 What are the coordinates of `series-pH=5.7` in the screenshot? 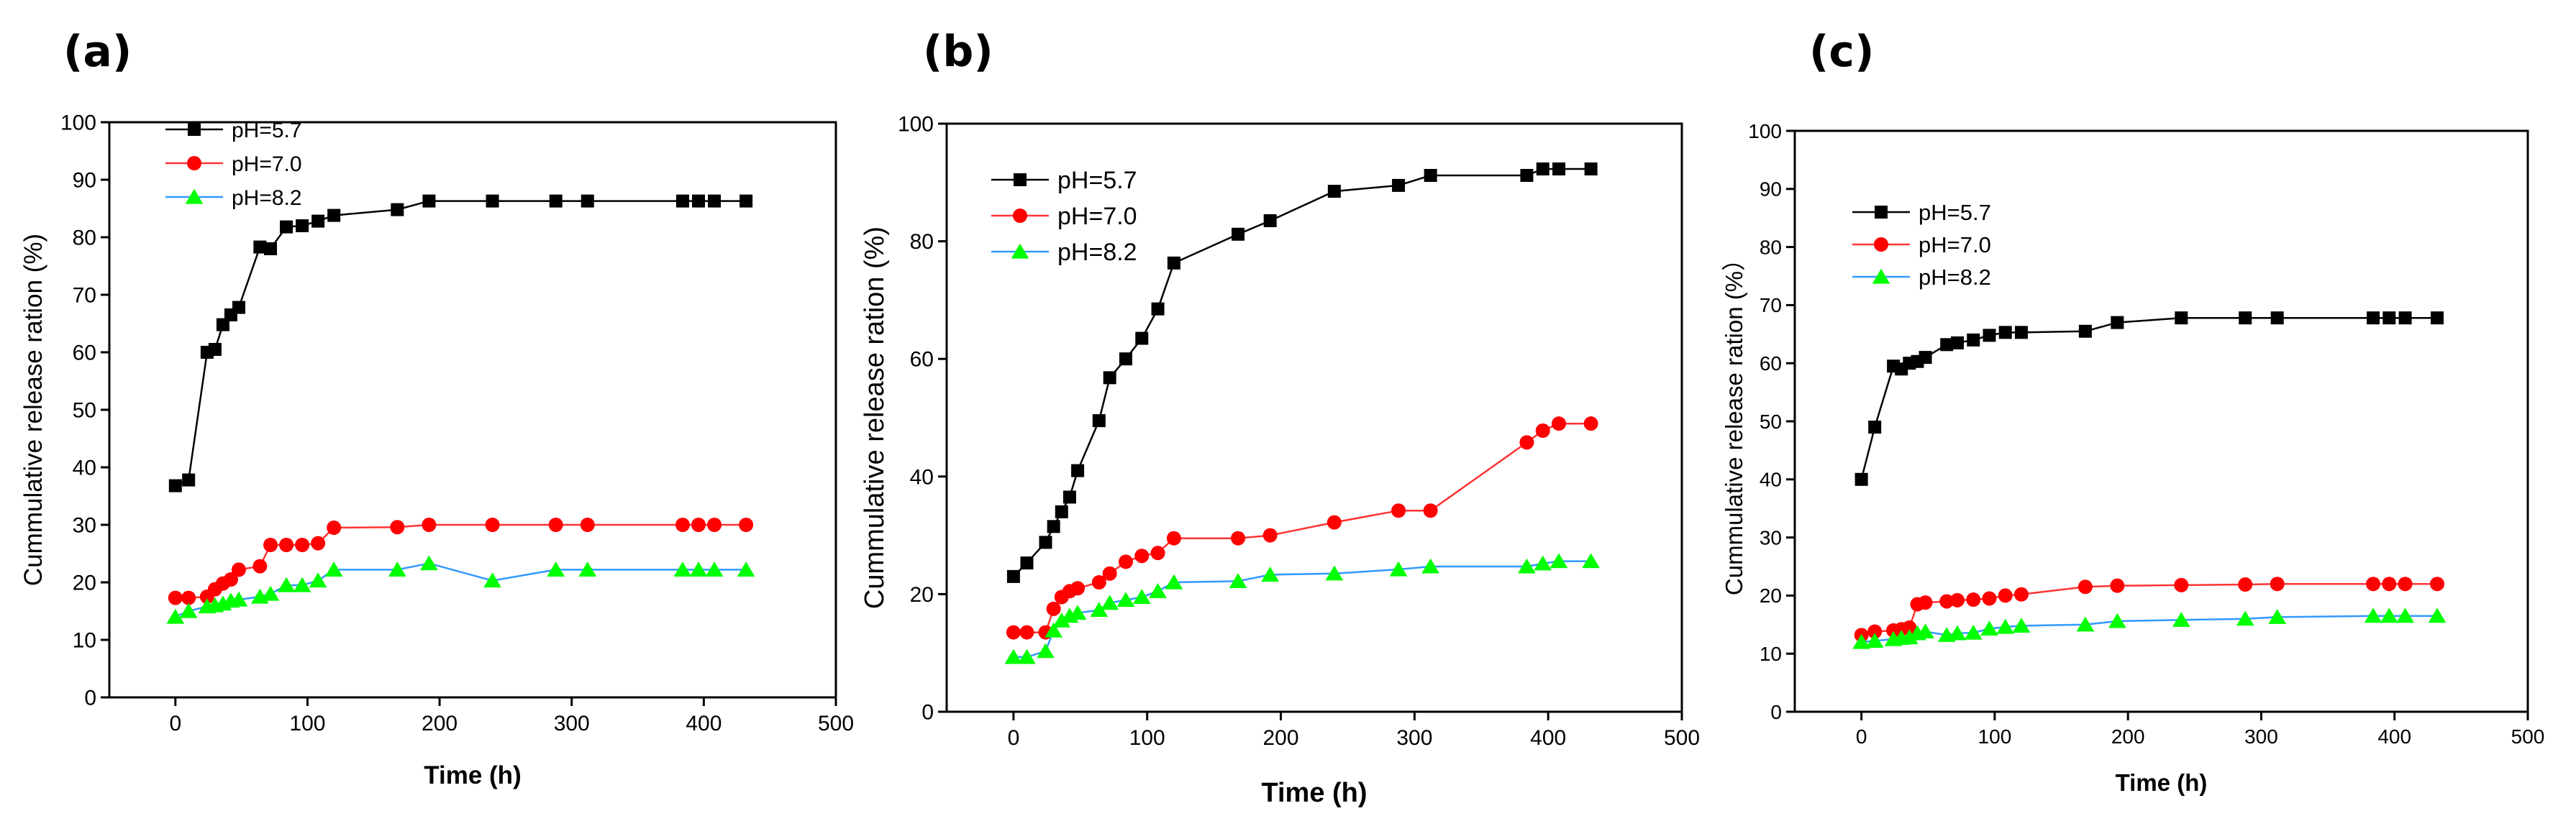 It's located at (1302, 373).